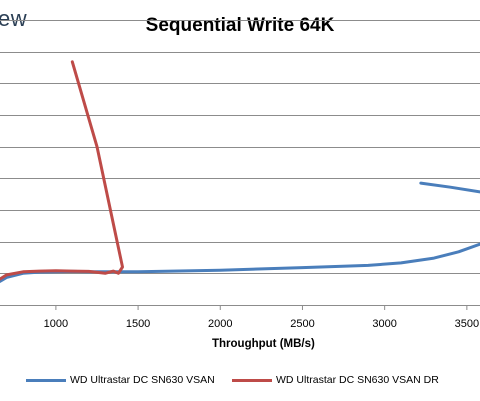 The width and height of the screenshot is (480, 401). I want to click on x-tick-label-1000: 1000, so click(56, 324).